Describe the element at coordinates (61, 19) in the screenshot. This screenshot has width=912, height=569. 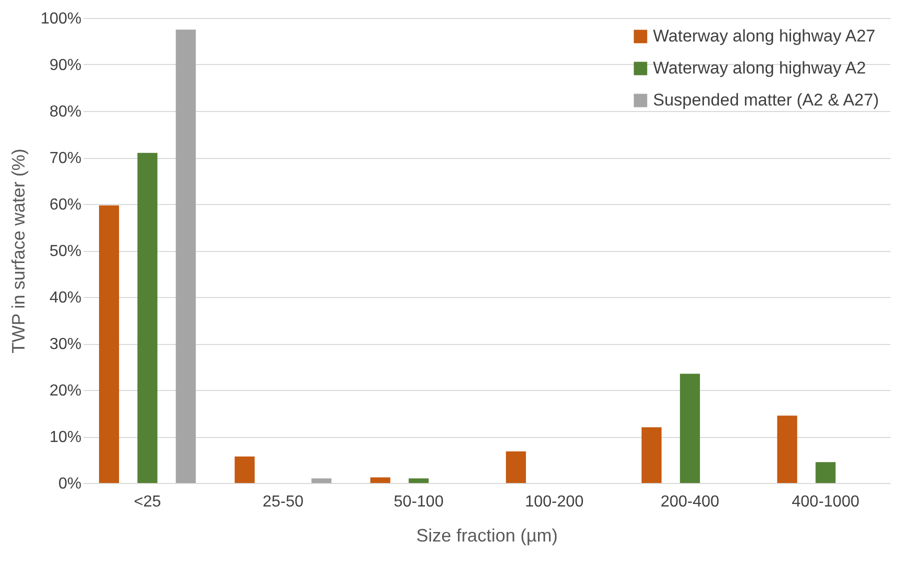
I see `y-tick-label: 100%` at that location.